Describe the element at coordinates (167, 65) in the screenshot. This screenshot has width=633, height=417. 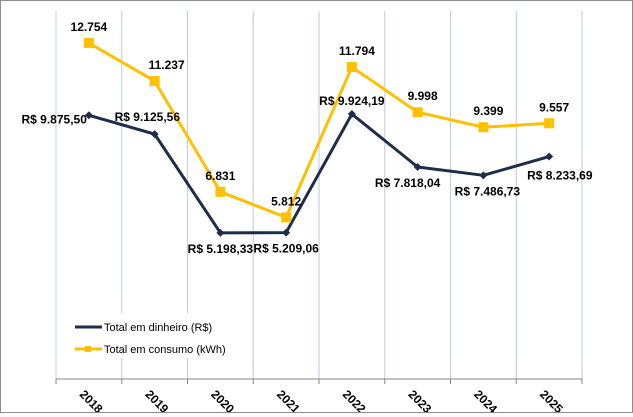
I see `data-label: 11.237` at that location.